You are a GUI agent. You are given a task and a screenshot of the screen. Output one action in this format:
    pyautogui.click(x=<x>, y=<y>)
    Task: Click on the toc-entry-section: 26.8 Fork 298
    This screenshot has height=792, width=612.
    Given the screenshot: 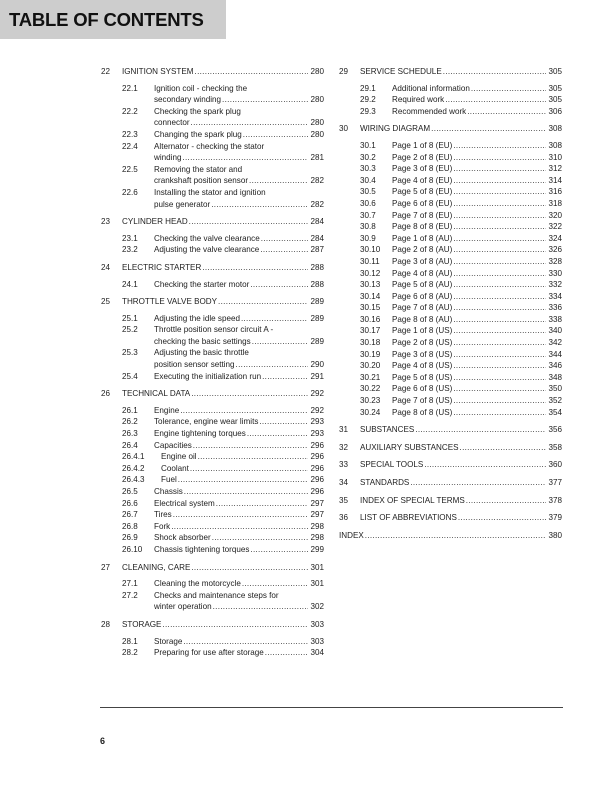 What is the action you would take?
    pyautogui.click(x=212, y=527)
    